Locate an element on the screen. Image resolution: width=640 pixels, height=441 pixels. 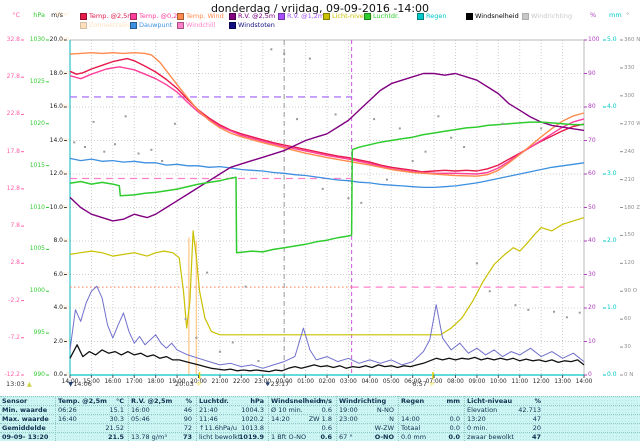
legend-item-windchill: Windchill is located at coordinates (196, 25).